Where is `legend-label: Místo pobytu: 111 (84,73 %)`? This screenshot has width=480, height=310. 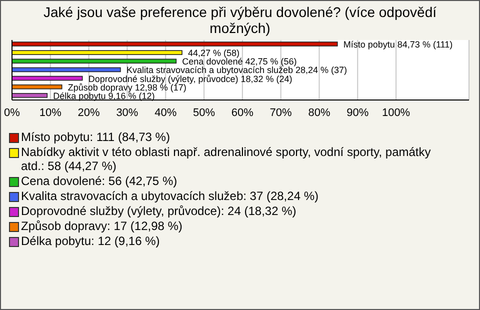 legend-label: Místo pobytu: 111 (84,73 %) is located at coordinates (95, 137).